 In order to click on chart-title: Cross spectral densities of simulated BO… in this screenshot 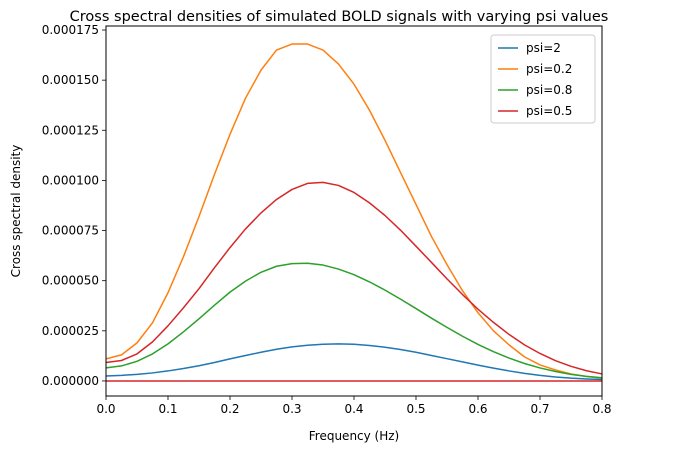, I will do `click(339, 17)`.